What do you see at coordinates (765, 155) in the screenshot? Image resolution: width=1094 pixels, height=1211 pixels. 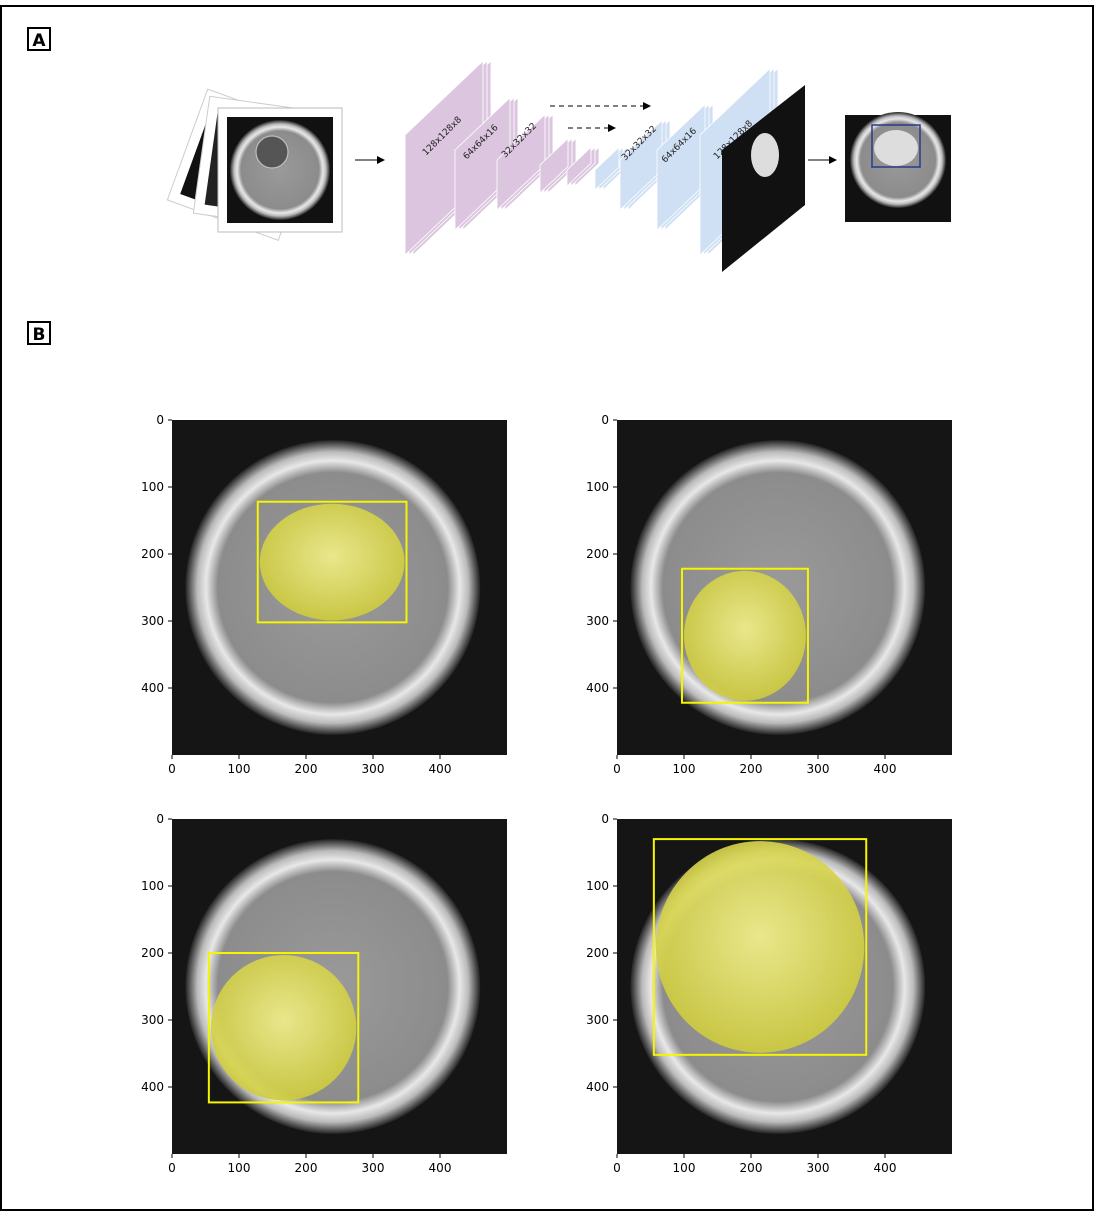 I see `overlay-embryo` at bounding box center [765, 155].